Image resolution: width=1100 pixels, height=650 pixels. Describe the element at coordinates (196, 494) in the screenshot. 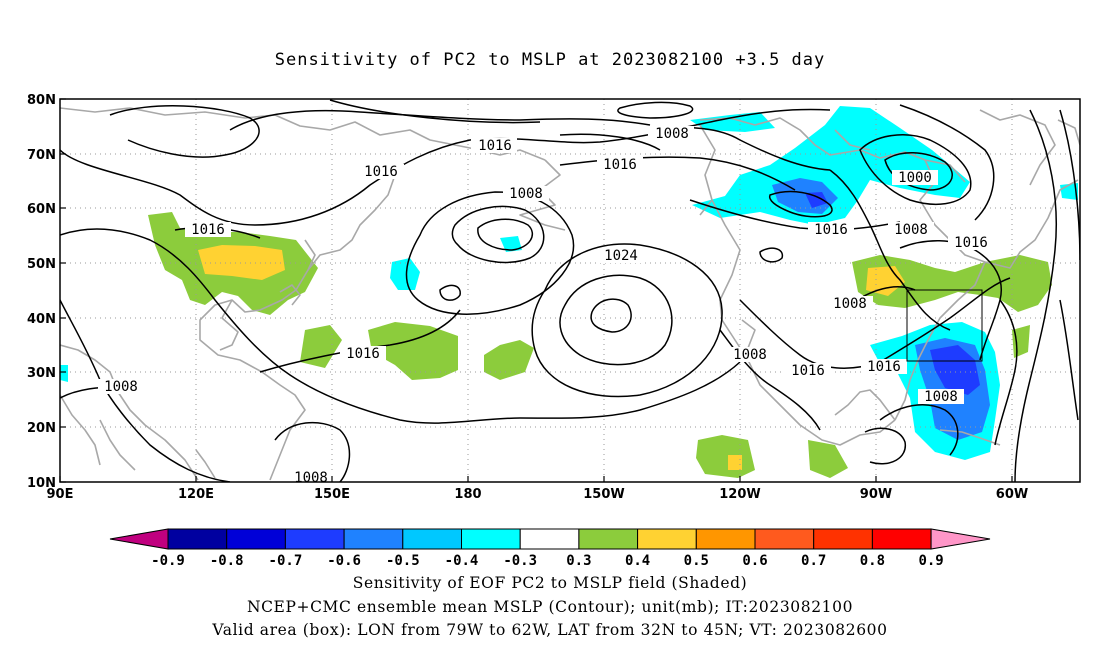

I see `lon-label: 120E` at that location.